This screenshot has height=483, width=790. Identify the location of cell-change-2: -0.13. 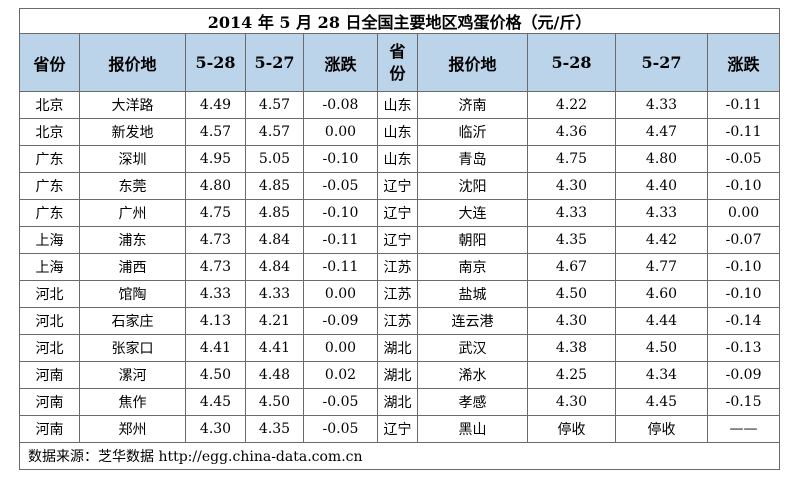
(743, 348).